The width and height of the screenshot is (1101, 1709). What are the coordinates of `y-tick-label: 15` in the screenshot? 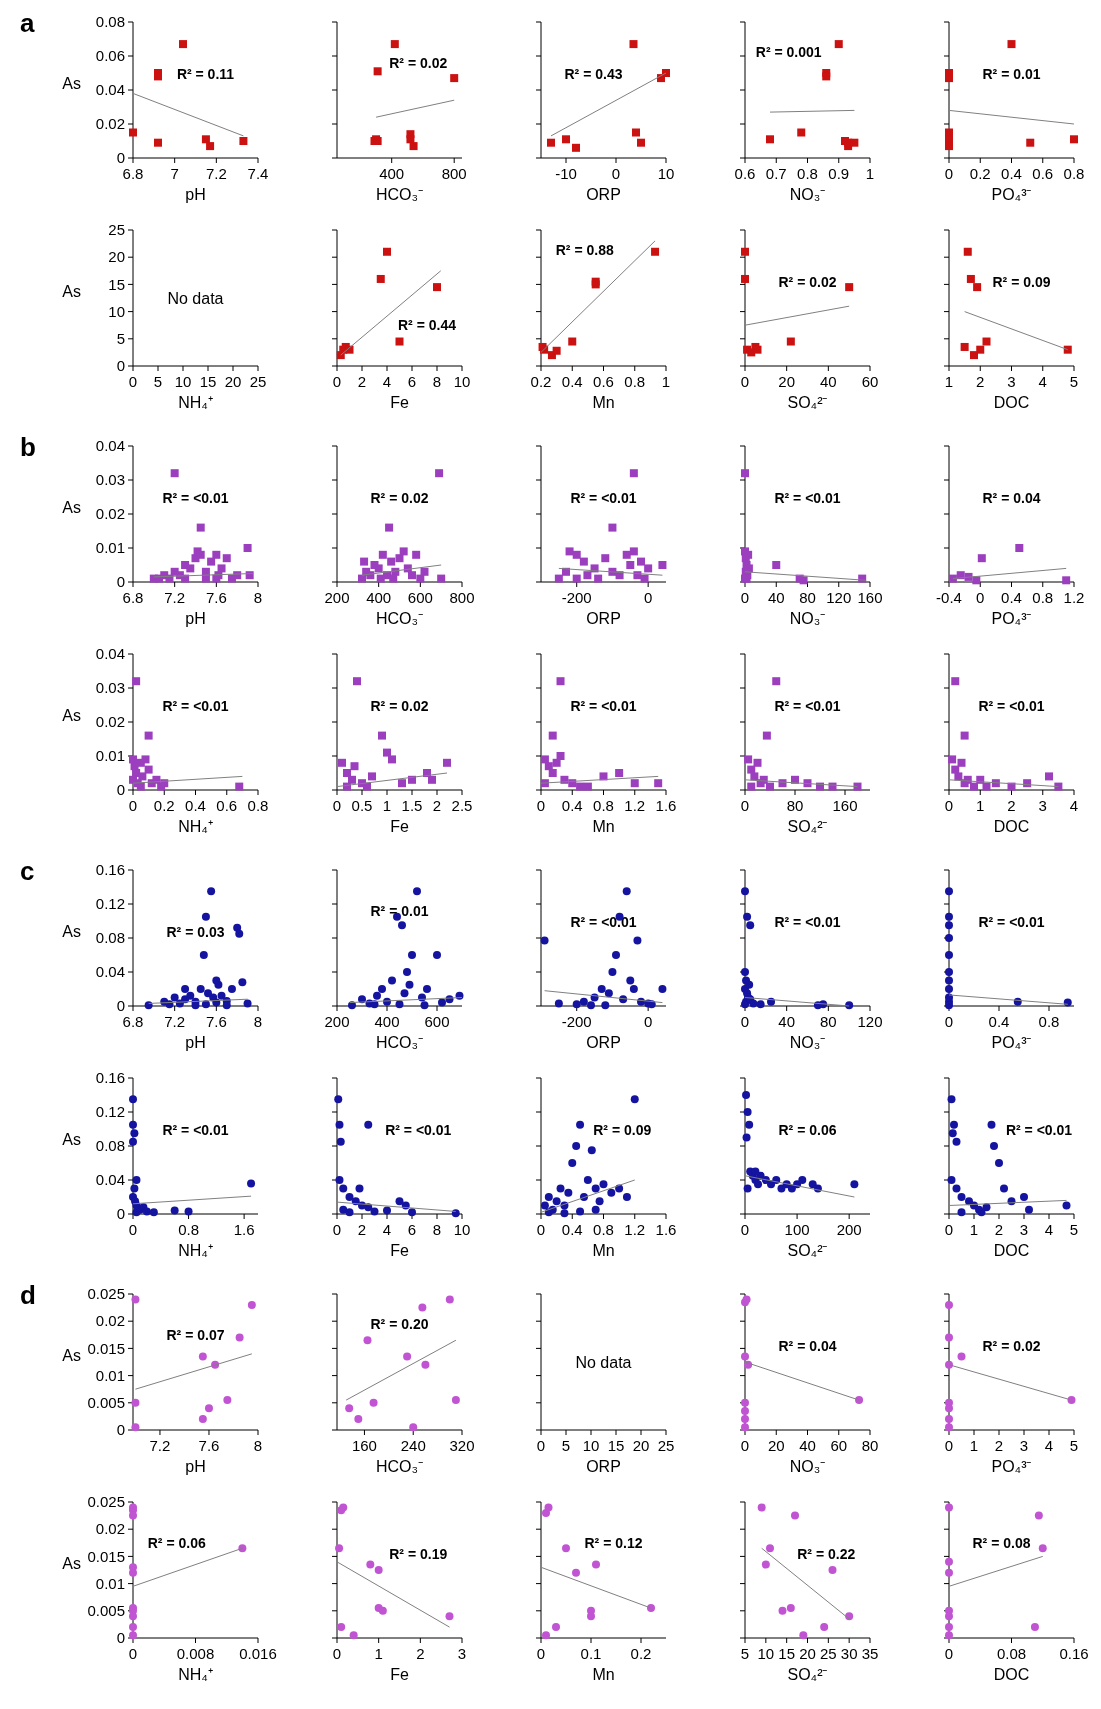 It's located at (116, 284).